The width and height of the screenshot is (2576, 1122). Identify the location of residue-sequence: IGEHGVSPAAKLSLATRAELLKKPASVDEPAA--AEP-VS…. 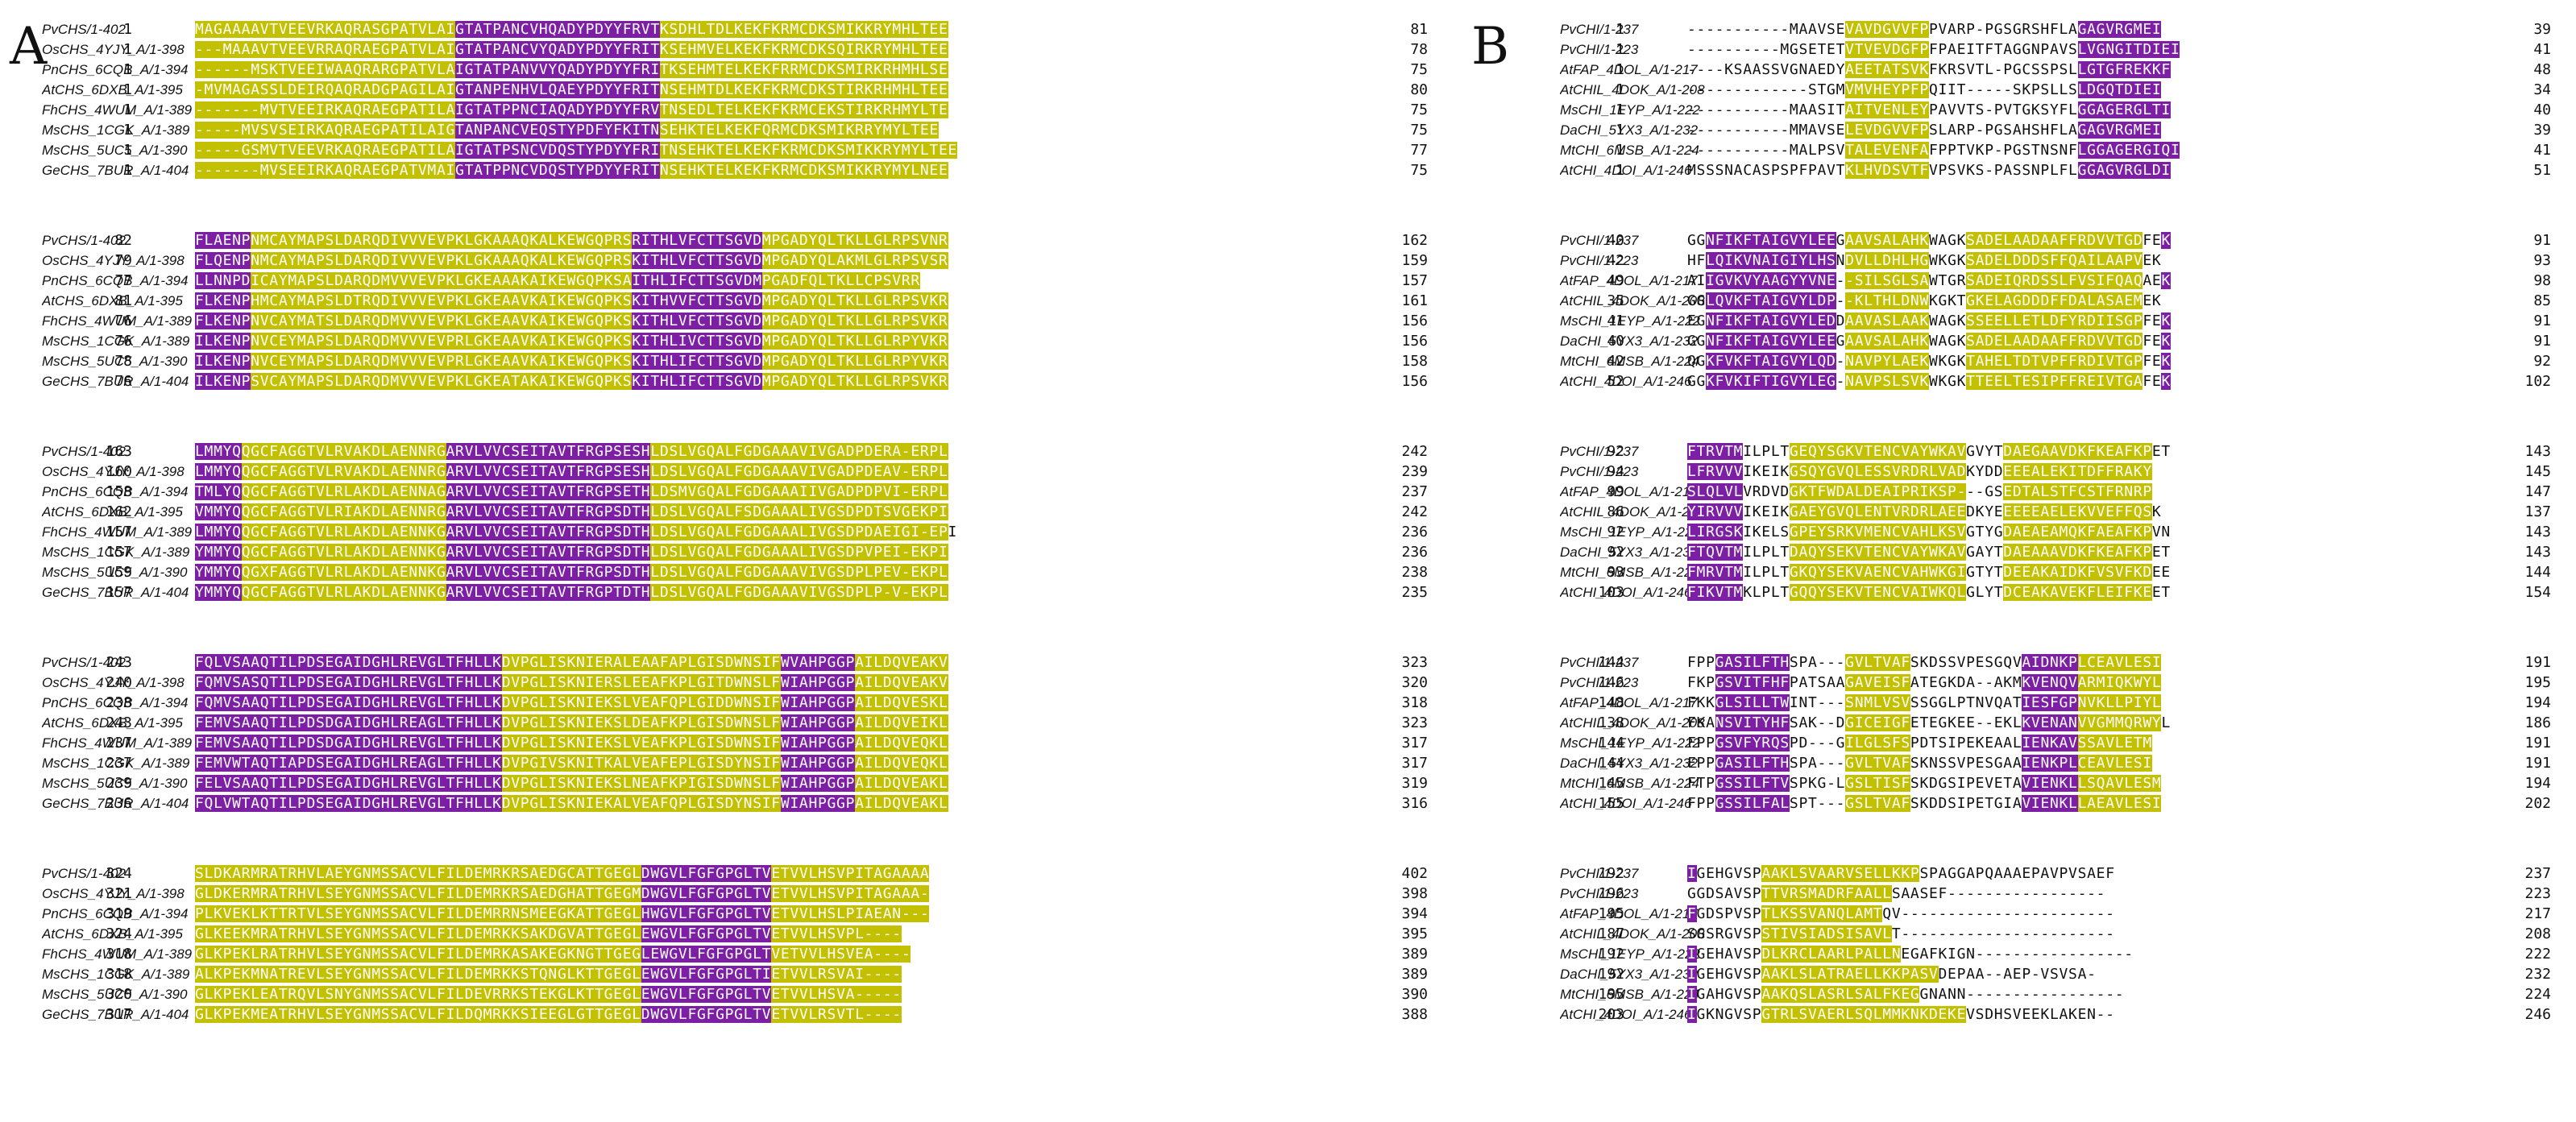
(1892, 974).